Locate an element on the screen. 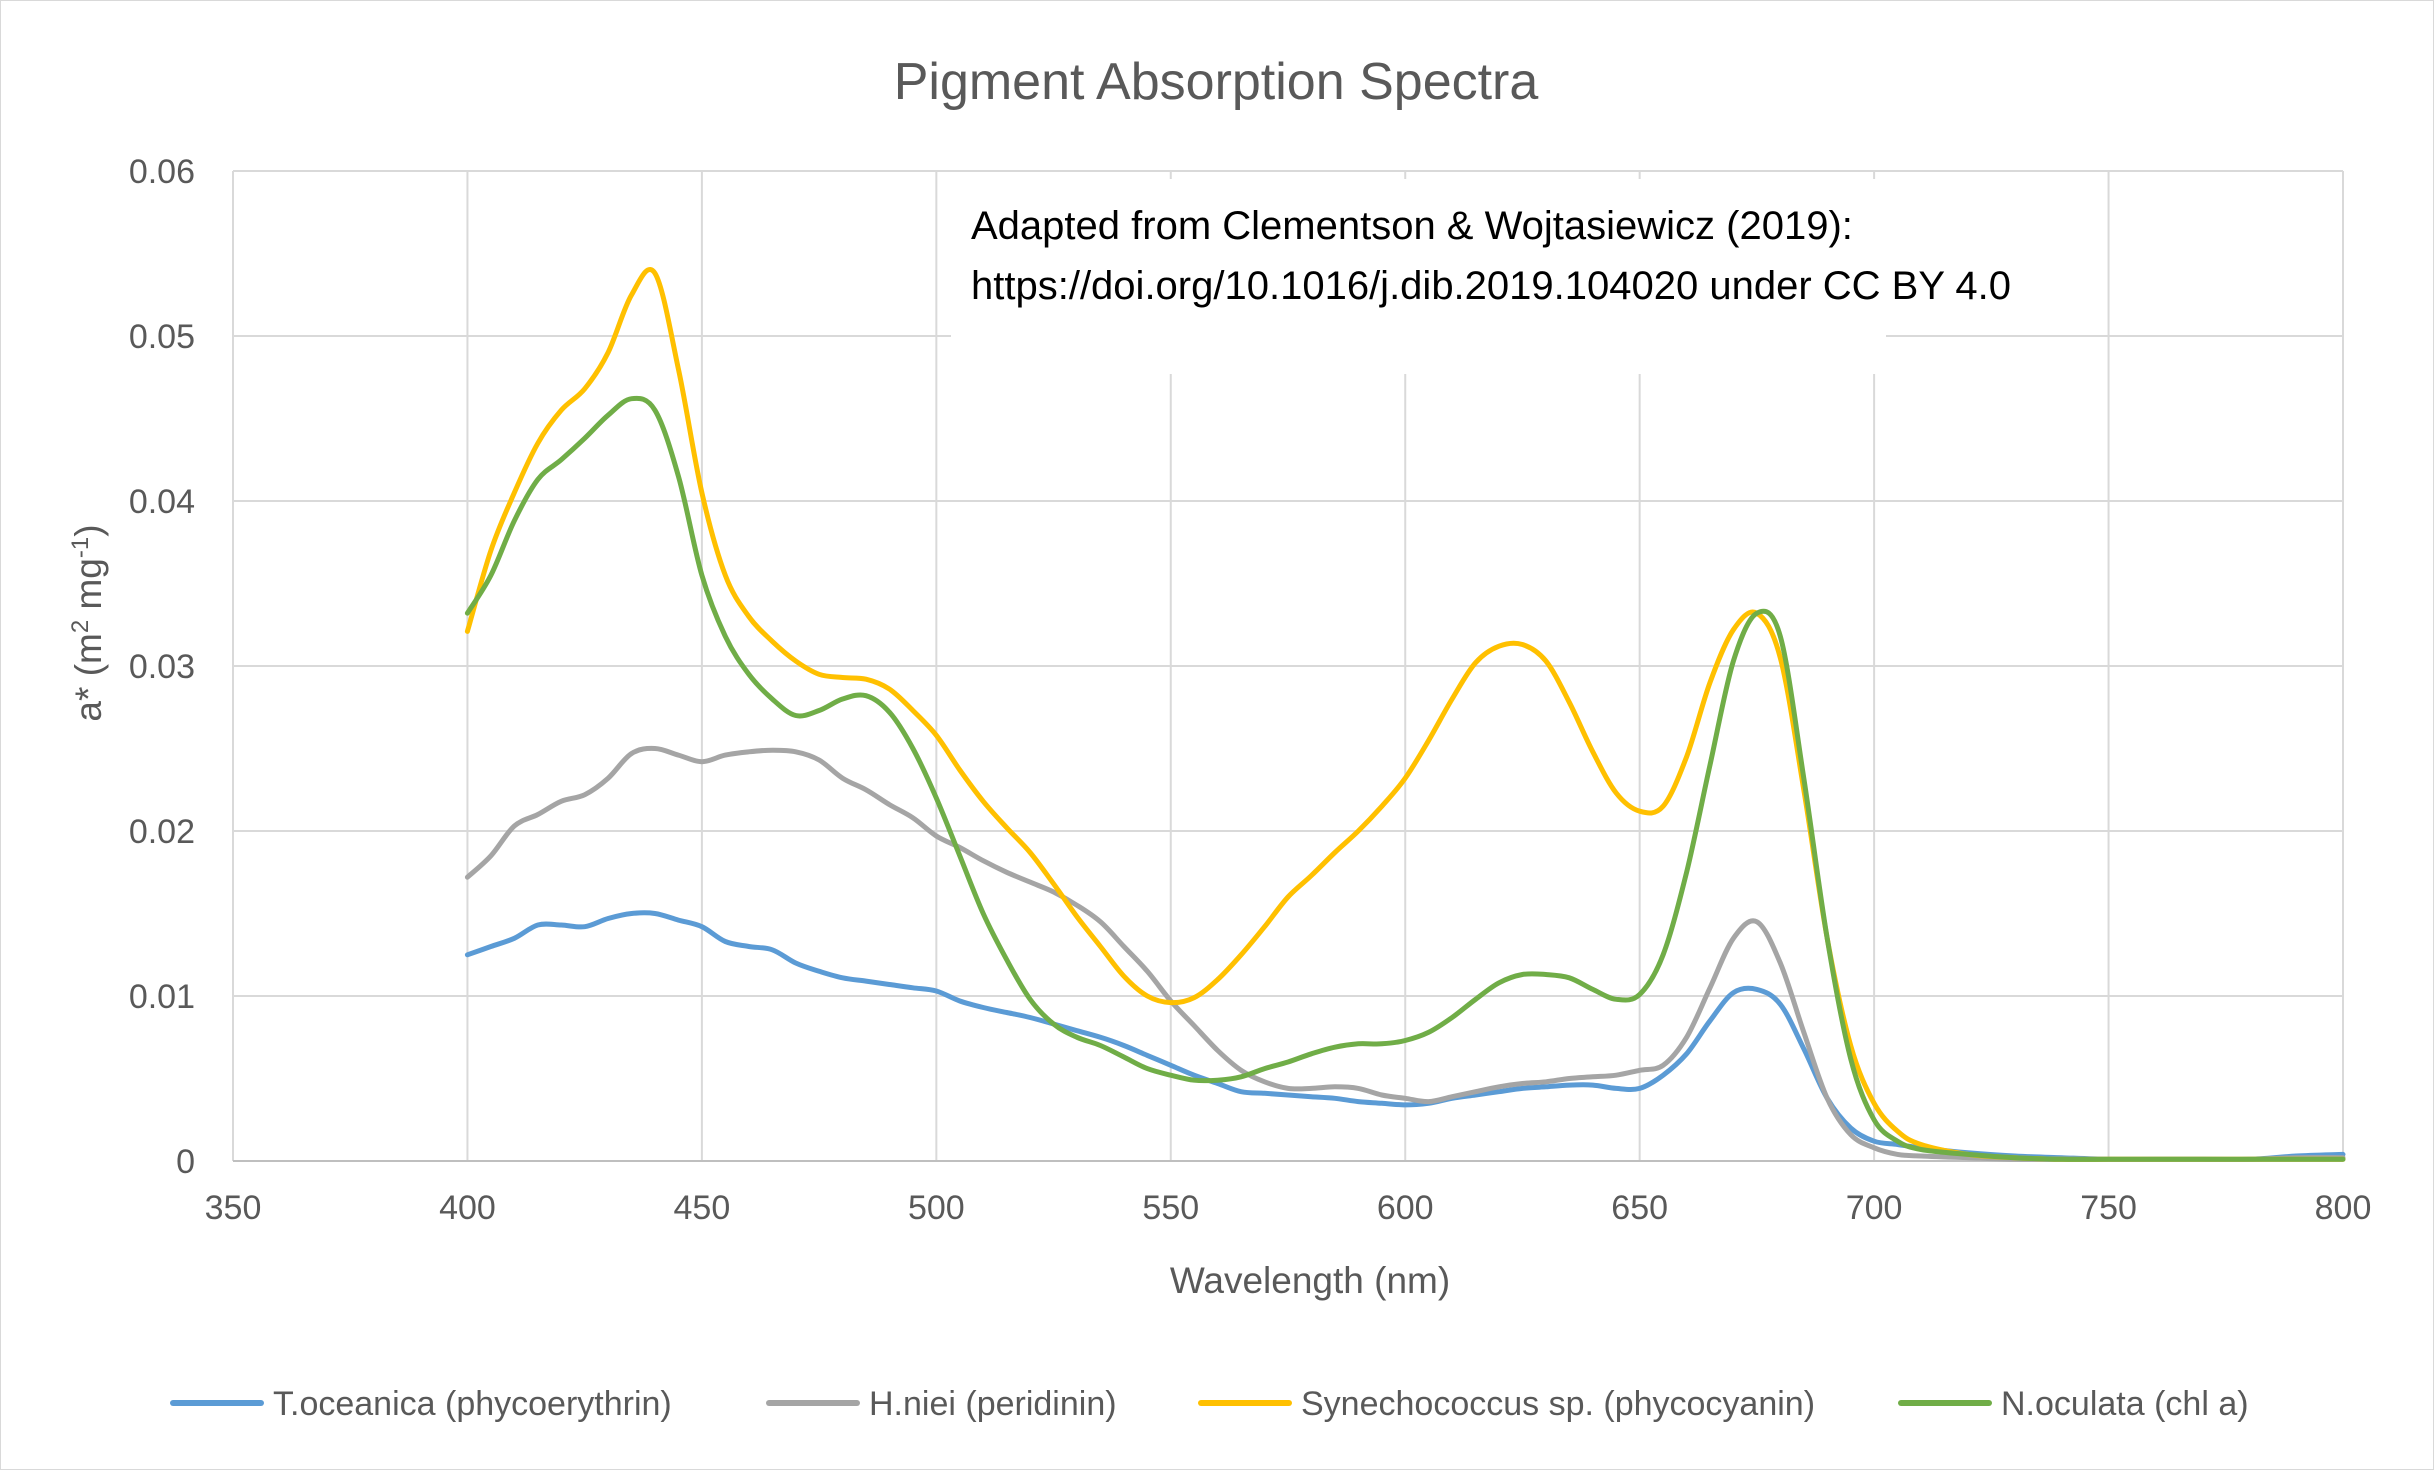 The width and height of the screenshot is (2434, 1474). annotation-background is located at coordinates (1418, 276).